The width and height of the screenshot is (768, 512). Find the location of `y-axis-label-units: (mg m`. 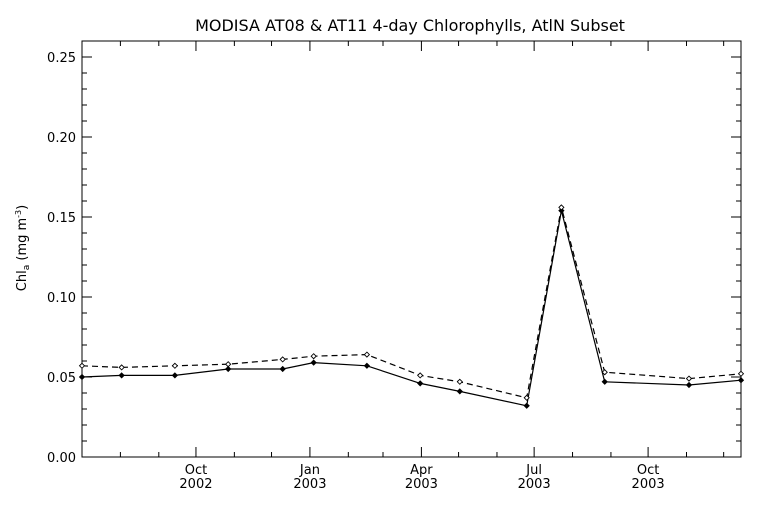

y-axis-label-units: (mg m is located at coordinates (22, 241).